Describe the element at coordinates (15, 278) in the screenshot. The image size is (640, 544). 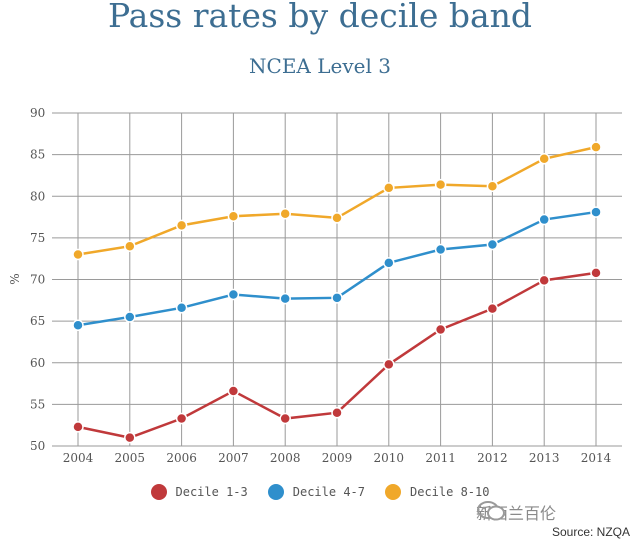
I see `y-axis-label: %` at that location.